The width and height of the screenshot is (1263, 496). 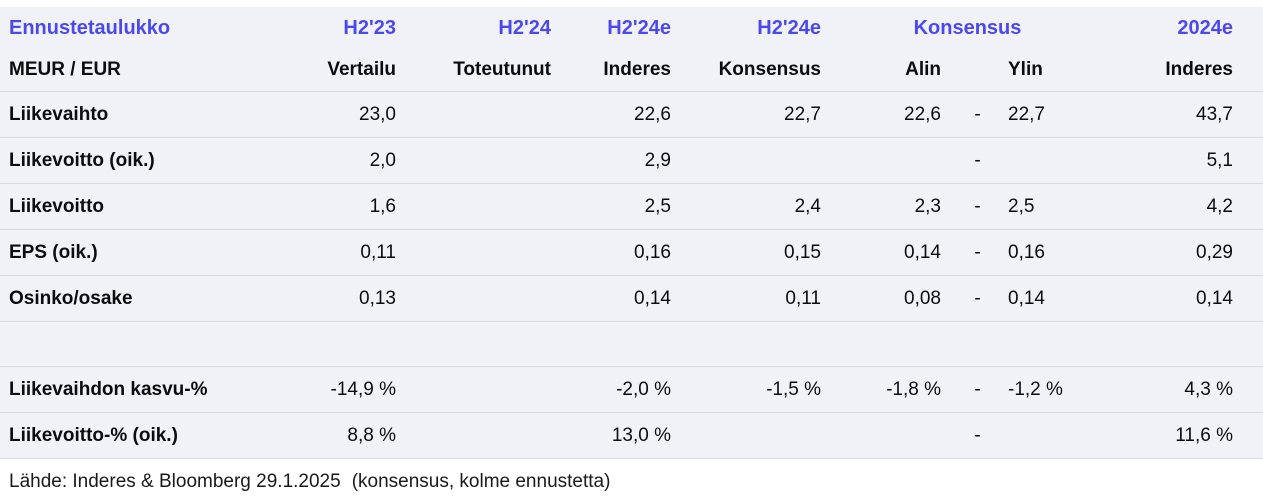 I want to click on period-header-2024e: 2024e, so click(x=1205, y=27).